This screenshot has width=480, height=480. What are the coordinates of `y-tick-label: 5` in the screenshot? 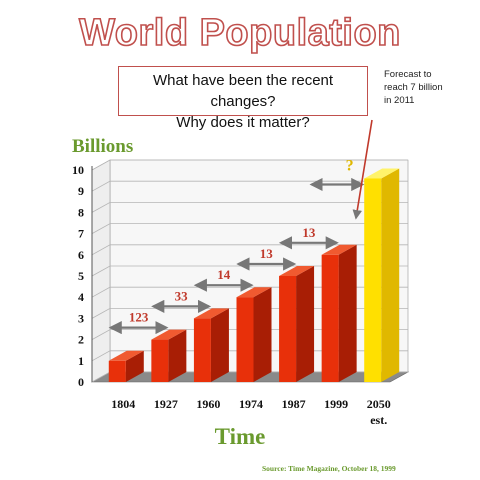 It's located at (81, 276).